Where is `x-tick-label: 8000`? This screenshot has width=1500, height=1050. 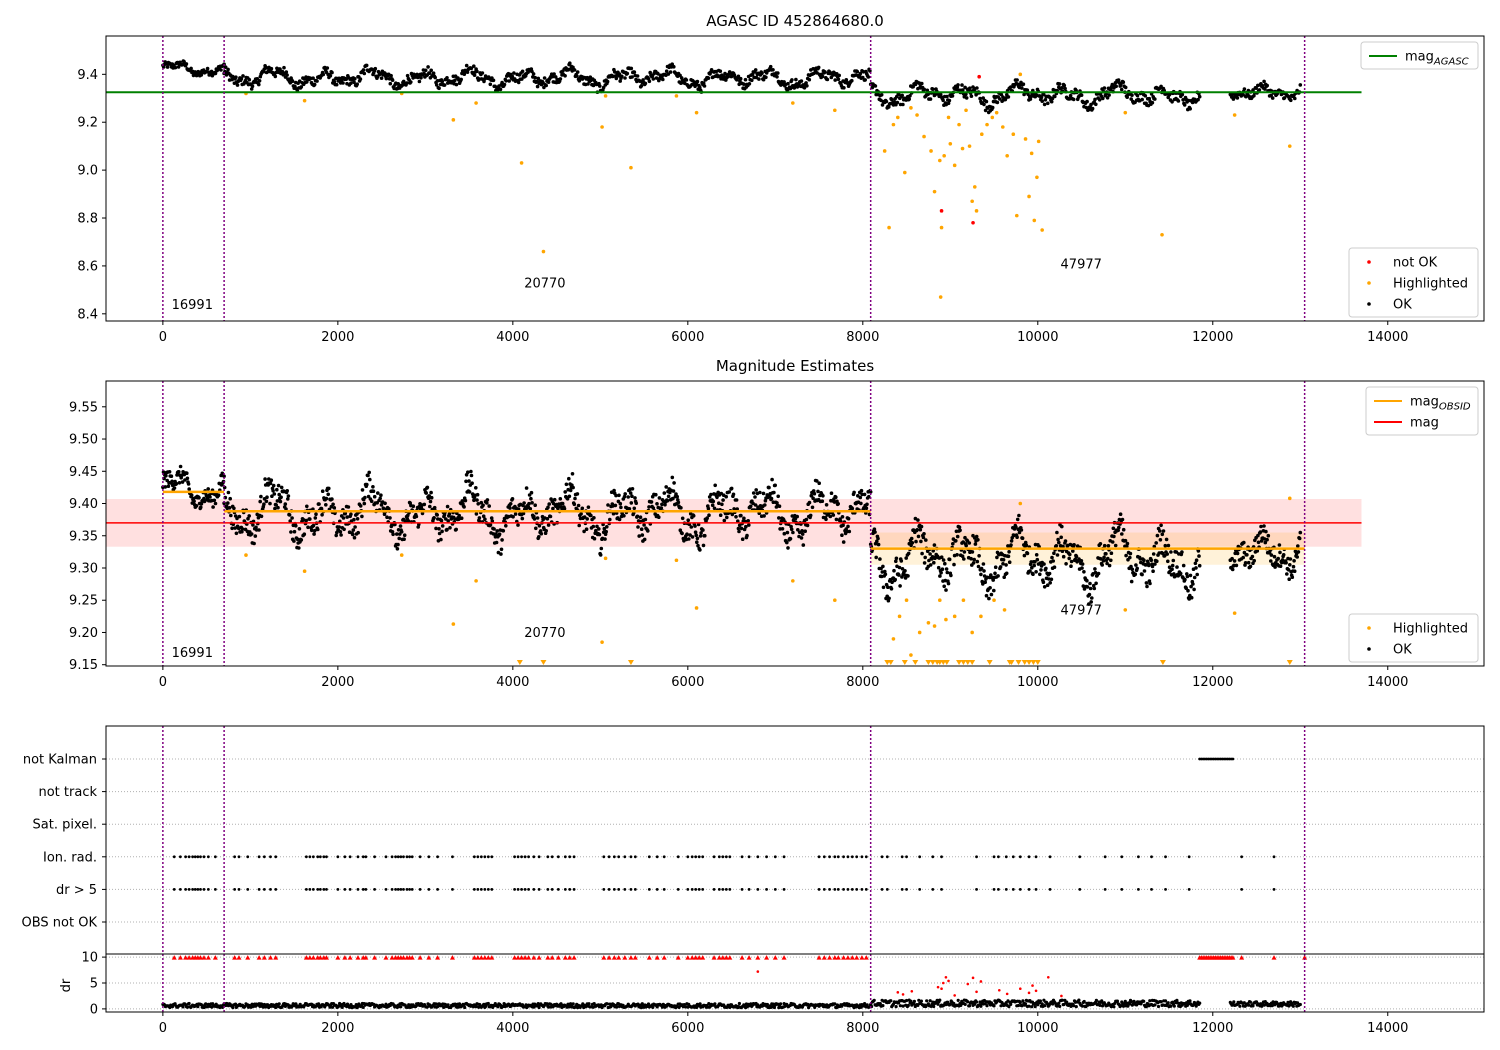 x-tick-label: 8000 is located at coordinates (862, 337).